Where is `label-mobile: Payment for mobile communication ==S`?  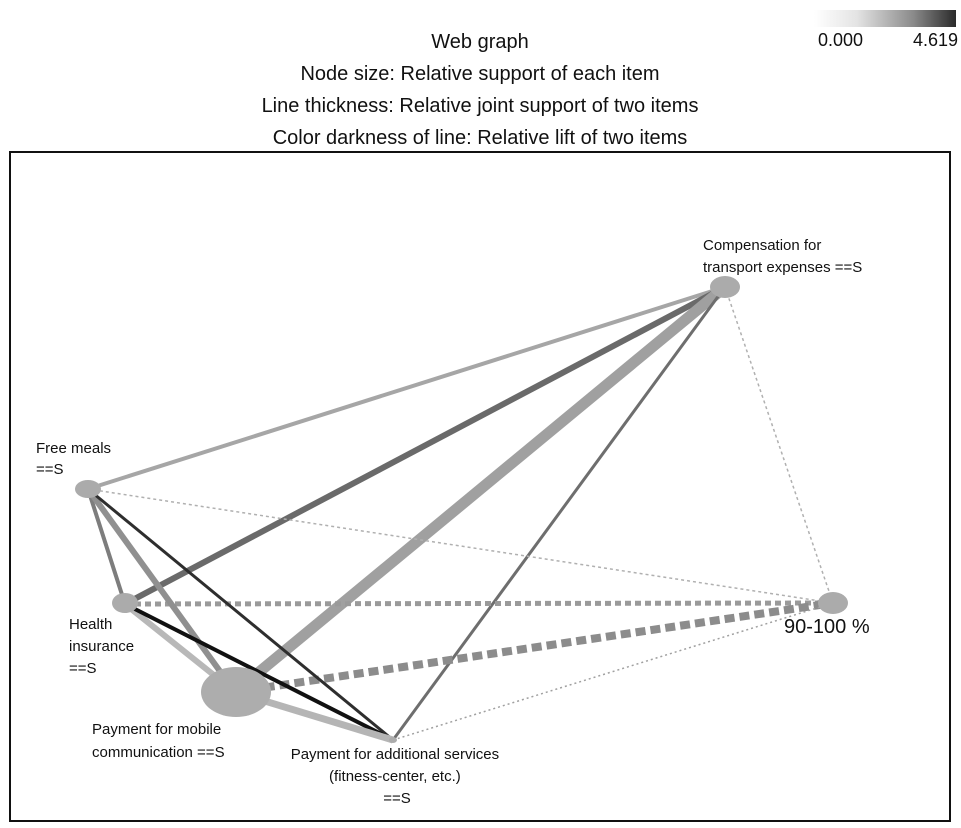 label-mobile: Payment for mobile communication ==S is located at coordinates (158, 741).